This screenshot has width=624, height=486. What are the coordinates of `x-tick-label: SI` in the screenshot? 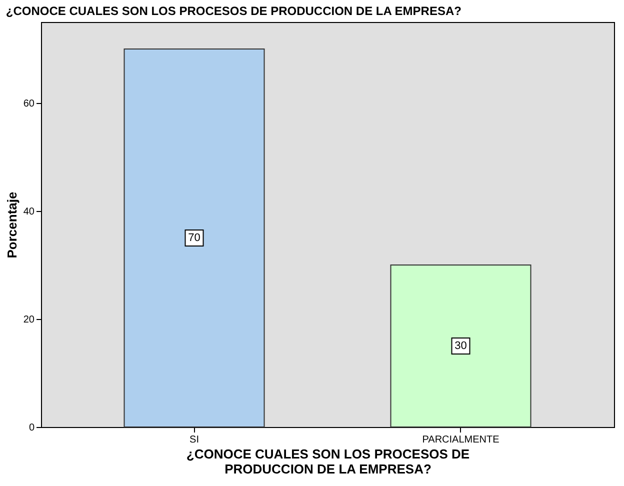 It's located at (194, 440).